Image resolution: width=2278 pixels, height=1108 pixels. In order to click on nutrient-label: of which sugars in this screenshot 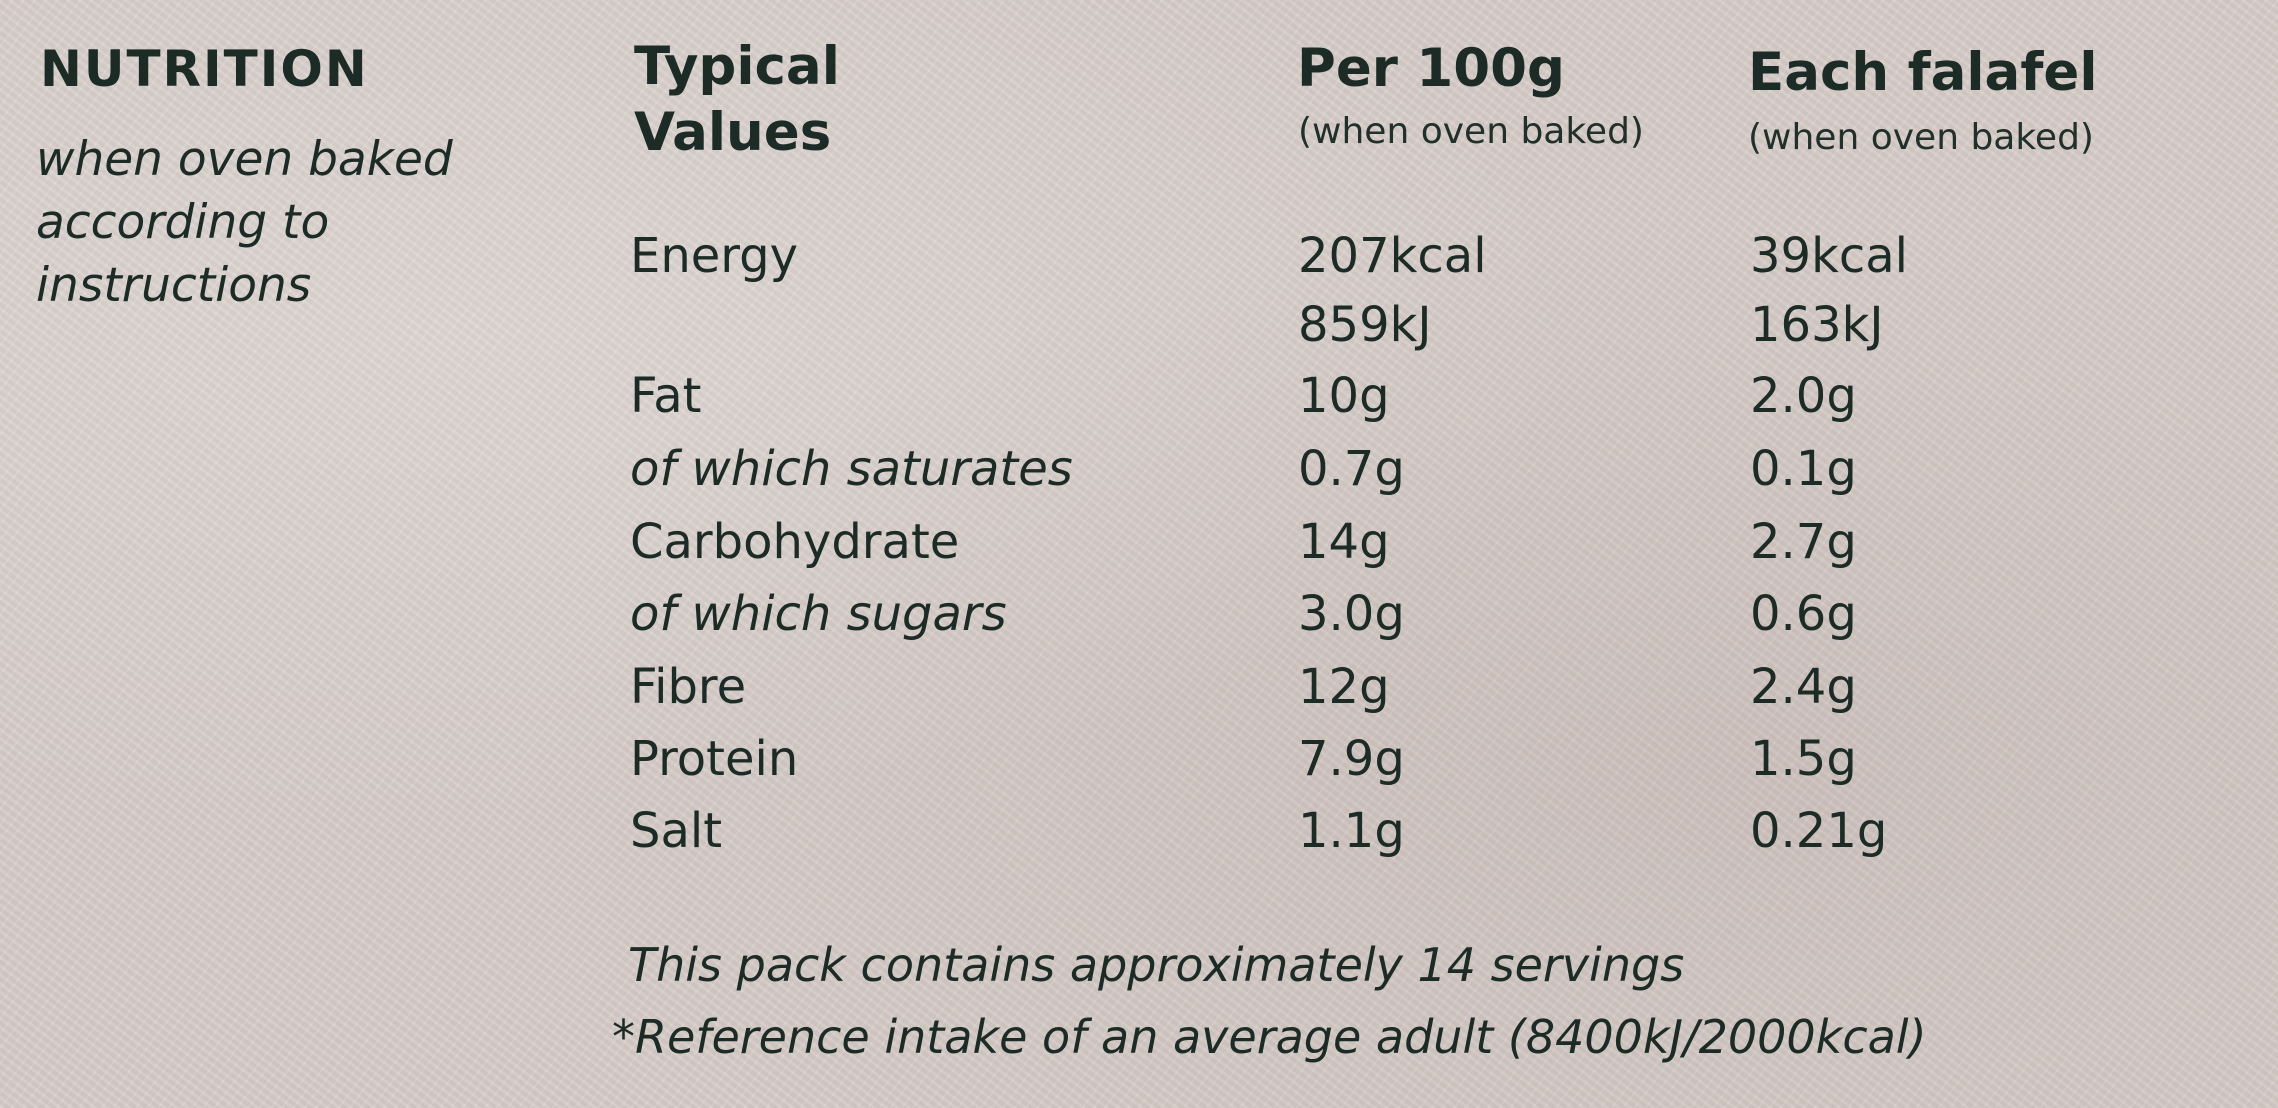, I will do `click(818, 614)`.